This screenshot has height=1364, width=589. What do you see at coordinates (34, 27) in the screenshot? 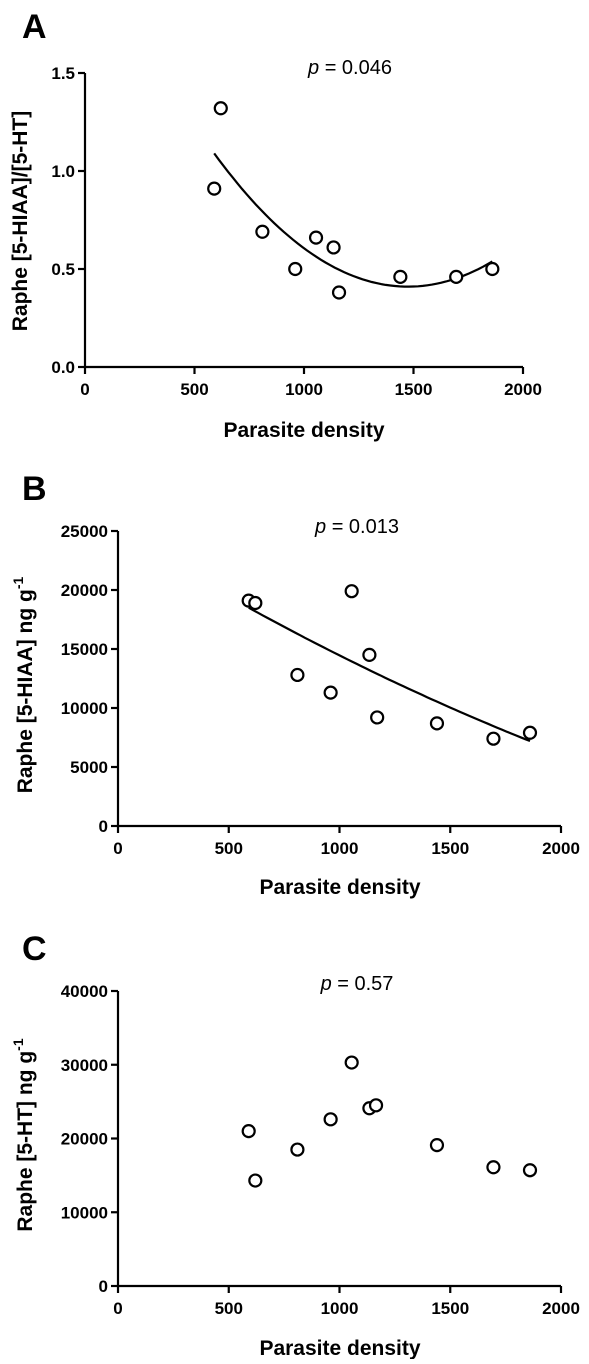
I see `panel-letter-a: A` at bounding box center [34, 27].